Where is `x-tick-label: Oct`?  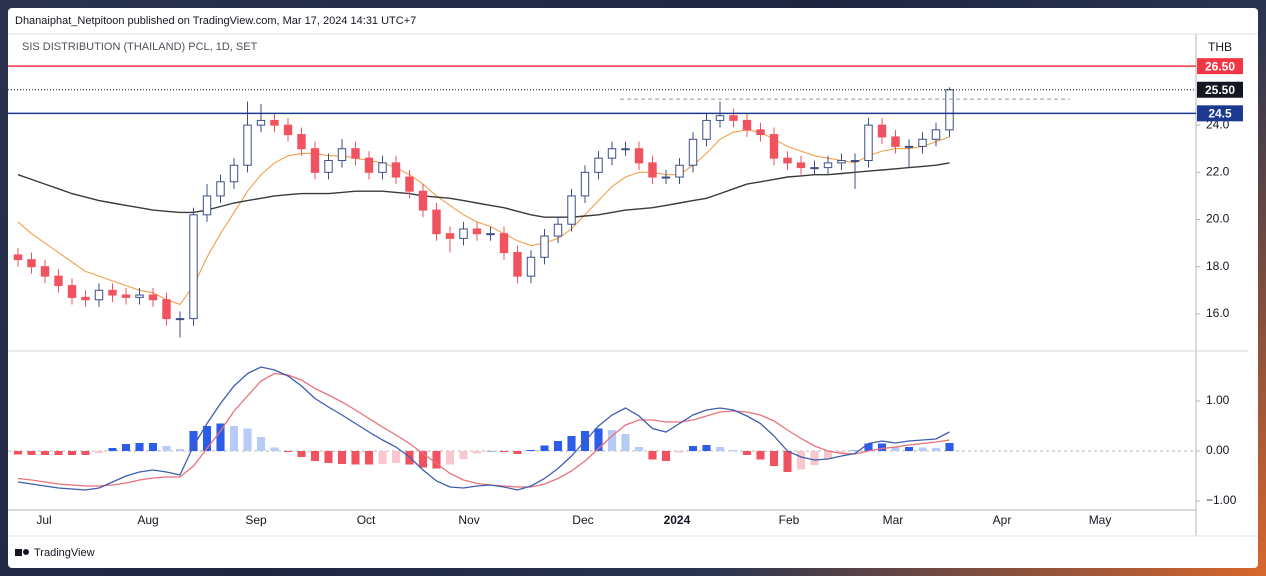
x-tick-label: Oct is located at coordinates (366, 520).